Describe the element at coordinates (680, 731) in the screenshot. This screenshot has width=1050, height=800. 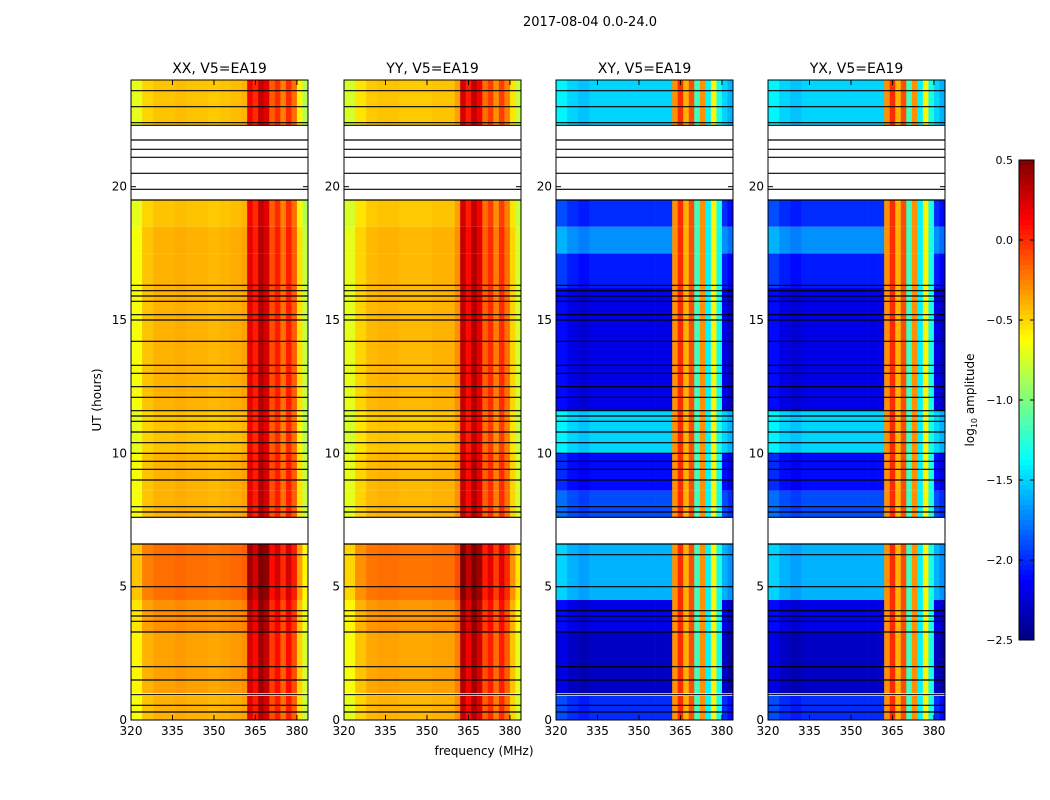
I see `x-tick-label: 365` at that location.